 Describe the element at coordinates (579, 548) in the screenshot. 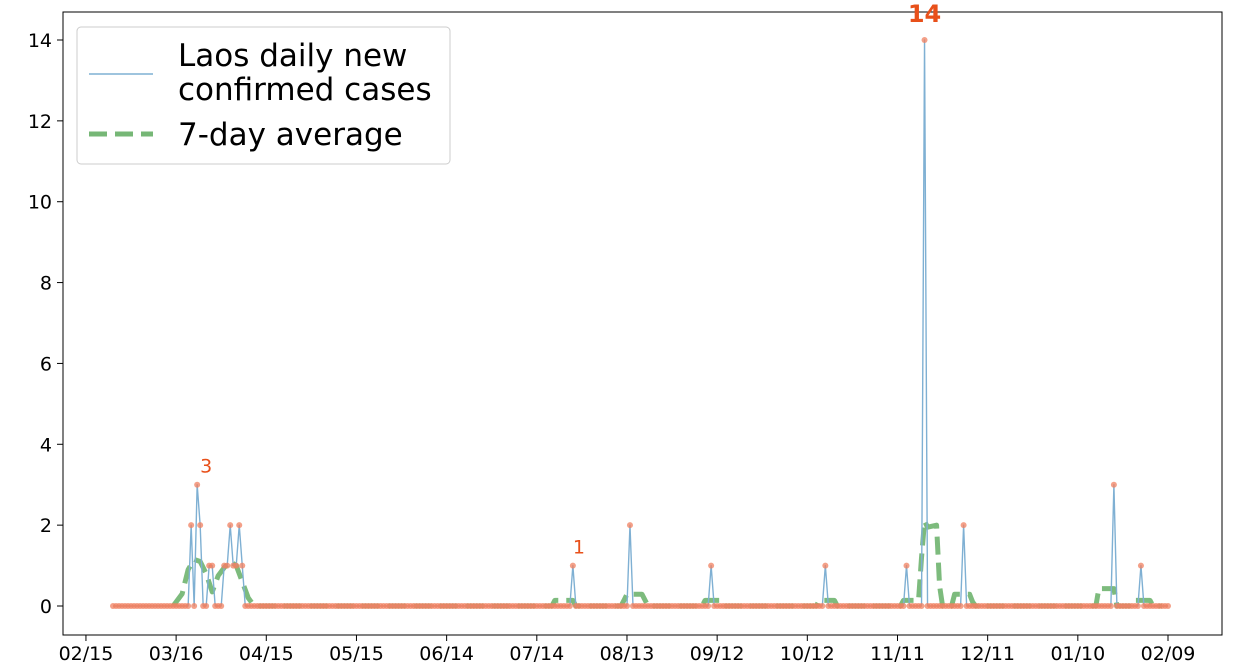

I see `data-label: 1` at that location.